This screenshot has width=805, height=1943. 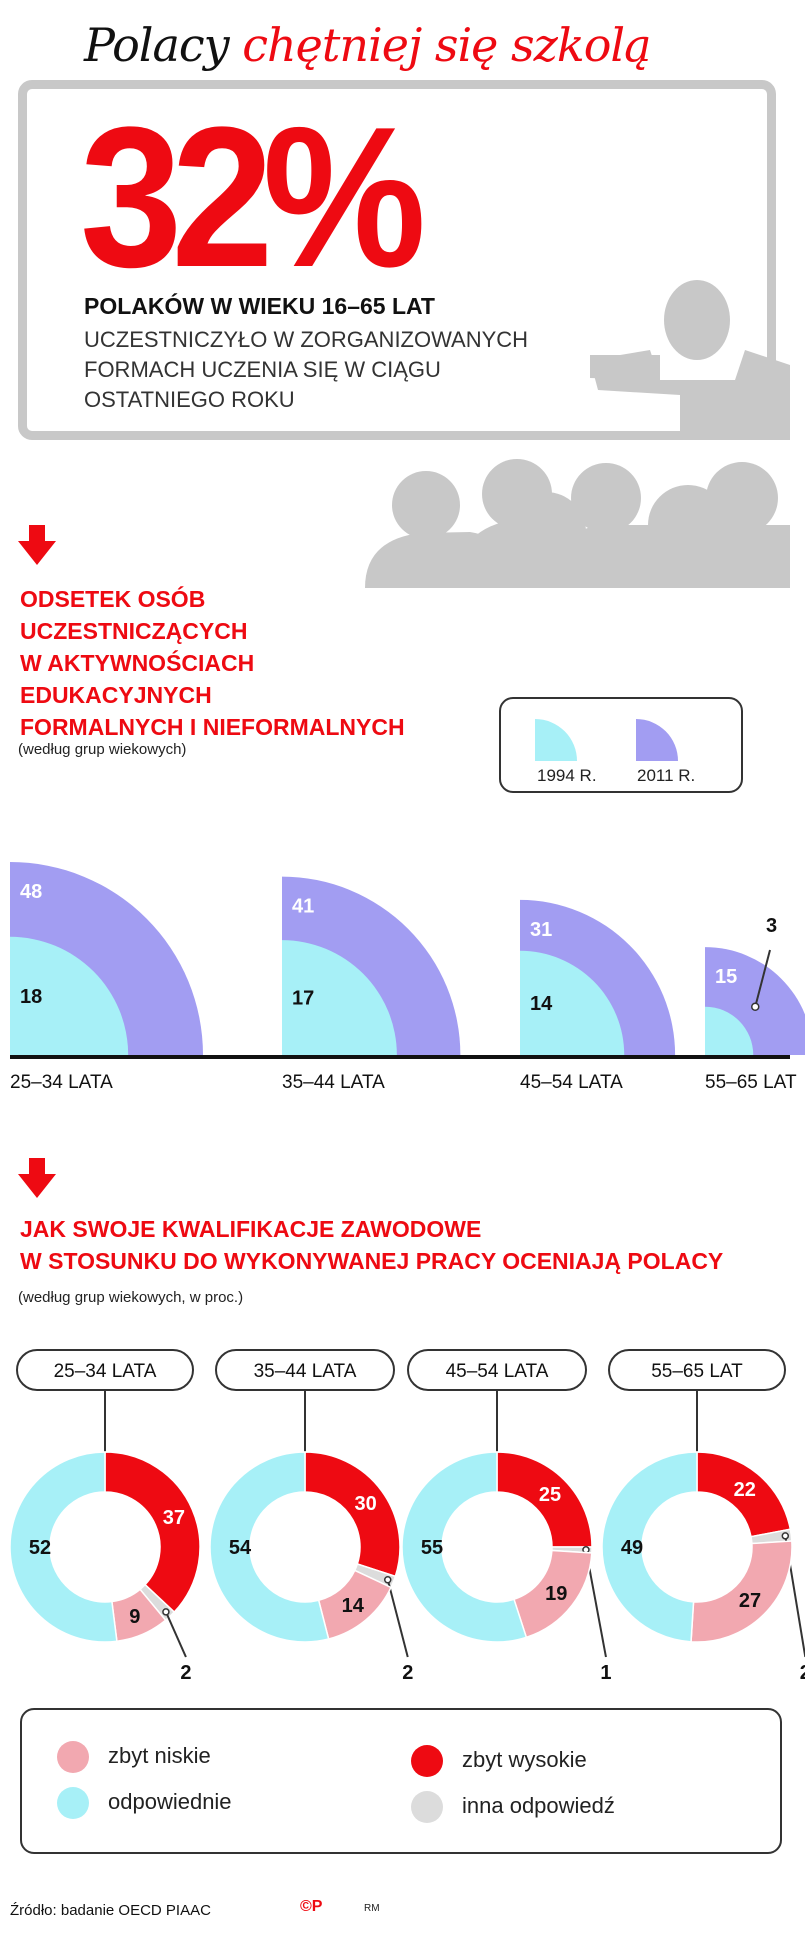 I want to click on legend-too-low-label: zbyt niskie, so click(x=159, y=1755).